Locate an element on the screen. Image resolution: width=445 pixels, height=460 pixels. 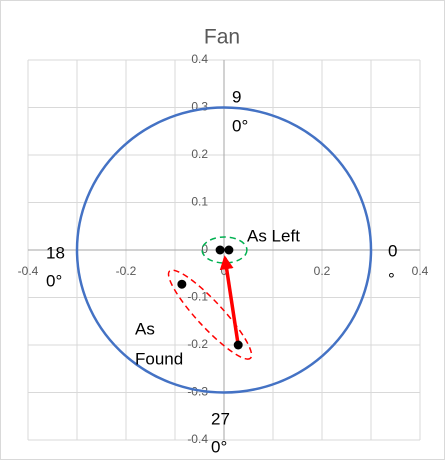
arrow is located at coordinates (229, 300).